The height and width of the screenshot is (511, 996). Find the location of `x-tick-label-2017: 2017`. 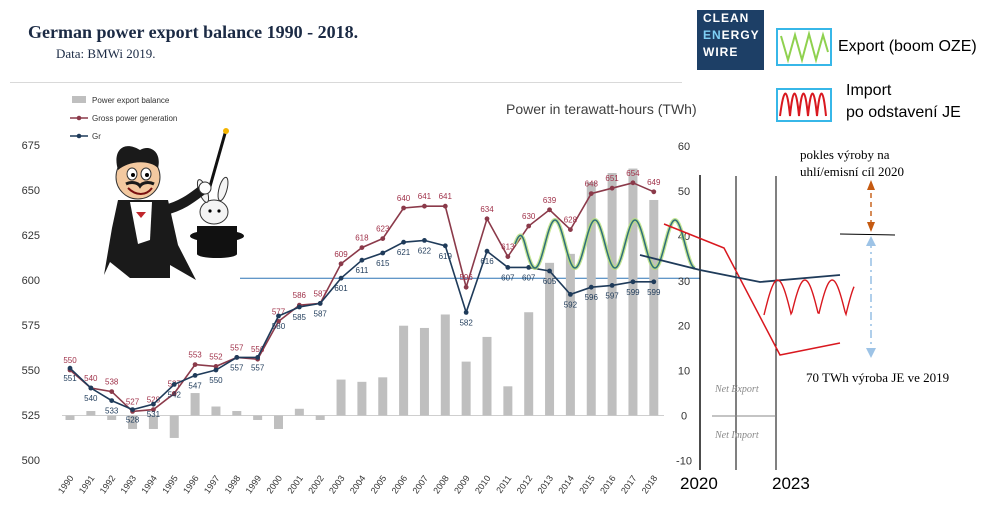

x-tick-label-2017: 2017 is located at coordinates (629, 484).